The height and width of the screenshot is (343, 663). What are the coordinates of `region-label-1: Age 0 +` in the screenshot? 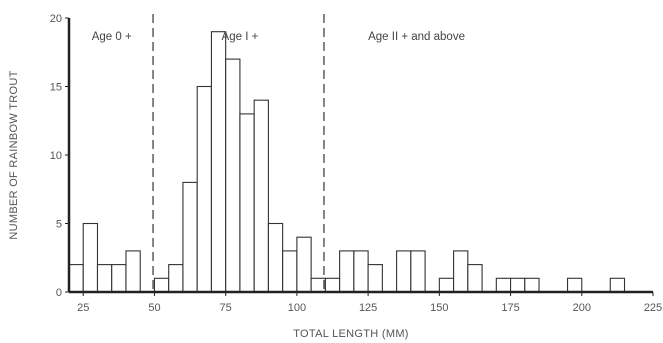 It's located at (112, 37).